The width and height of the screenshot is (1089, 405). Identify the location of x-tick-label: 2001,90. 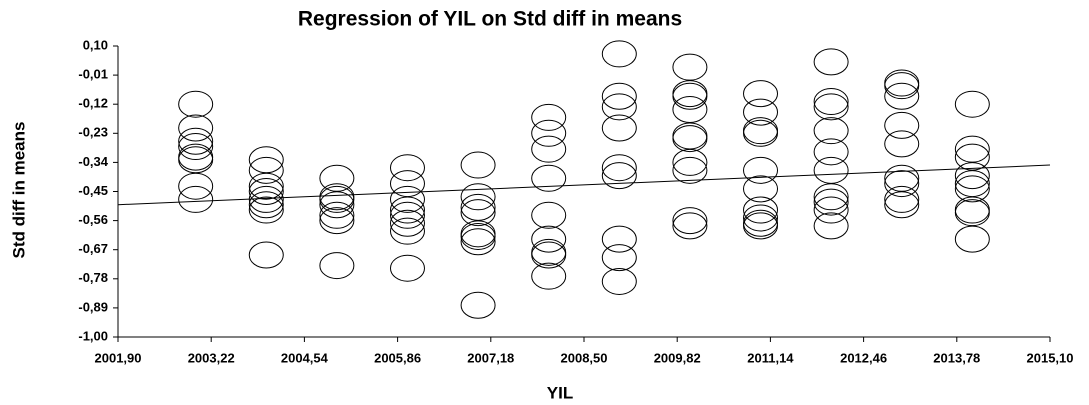
(118, 357).